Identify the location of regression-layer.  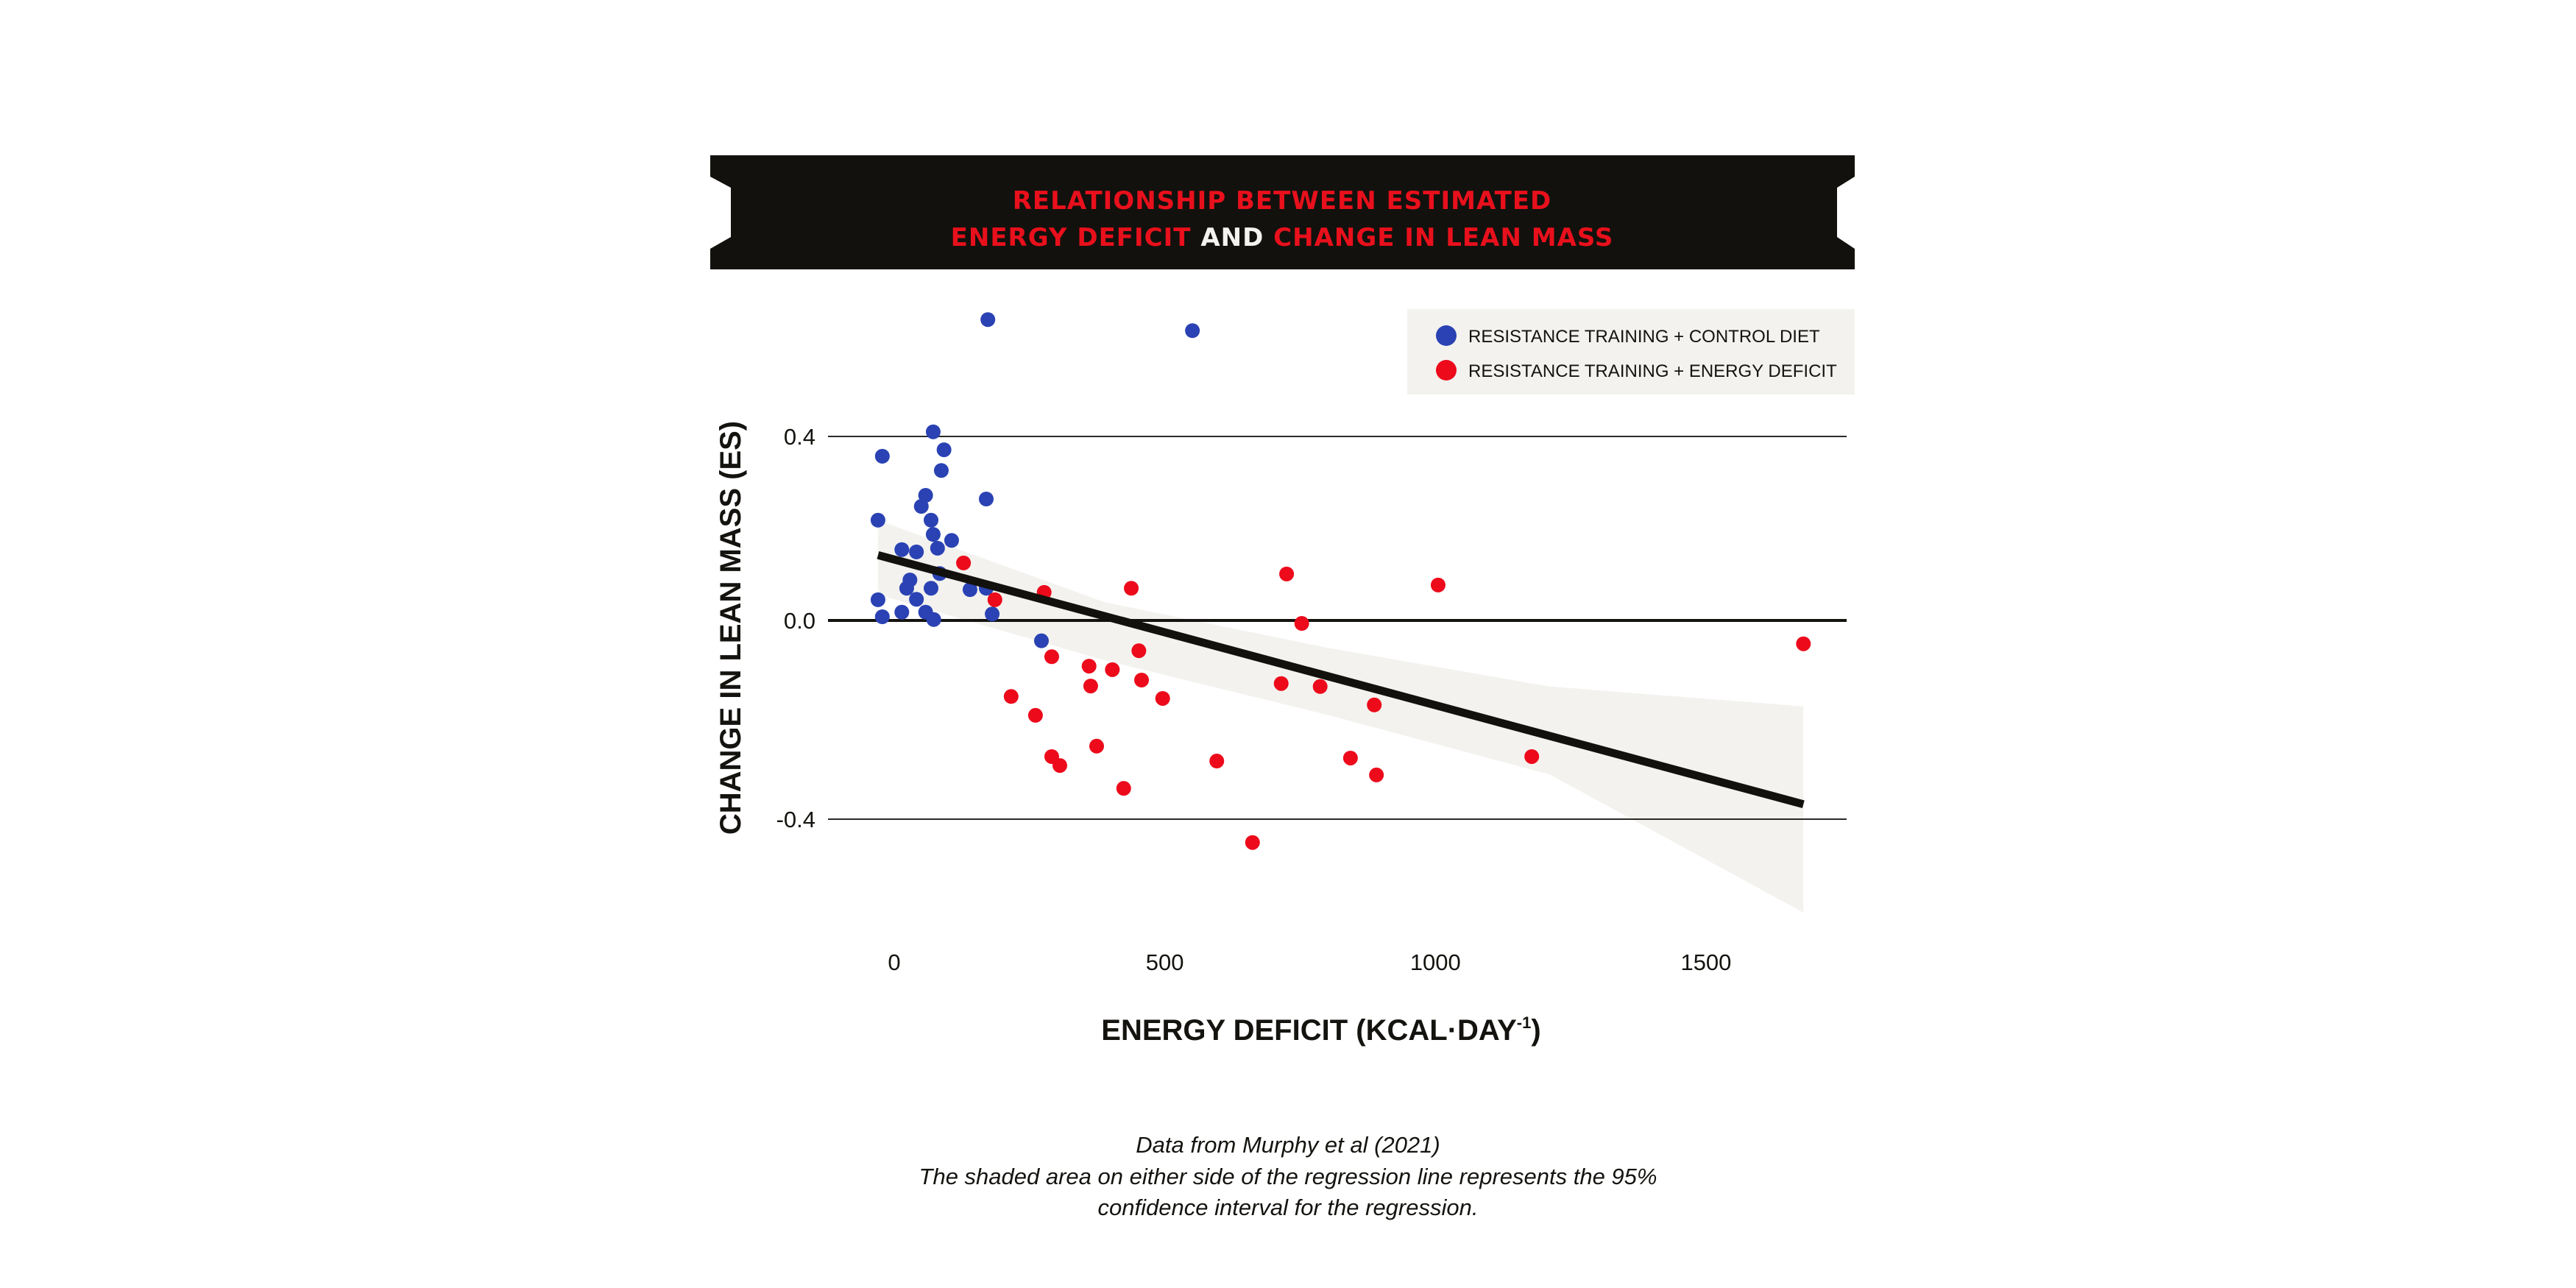
(1341, 680).